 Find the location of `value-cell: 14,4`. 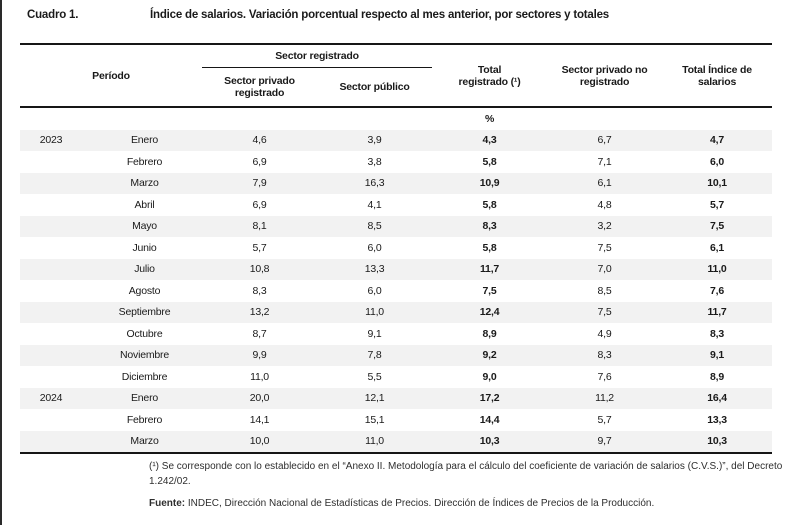

value-cell: 14,4 is located at coordinates (489, 419).